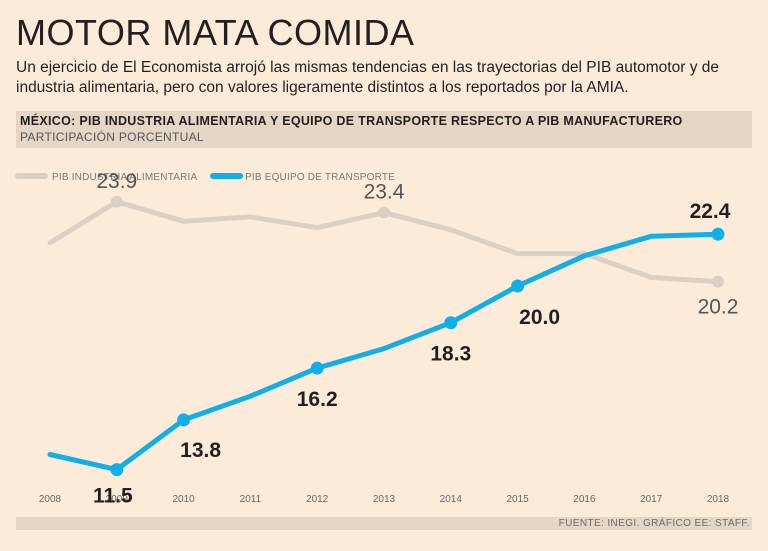 This screenshot has width=768, height=551. What do you see at coordinates (117, 499) in the screenshot?
I see `x-tick-label: 2009` at bounding box center [117, 499].